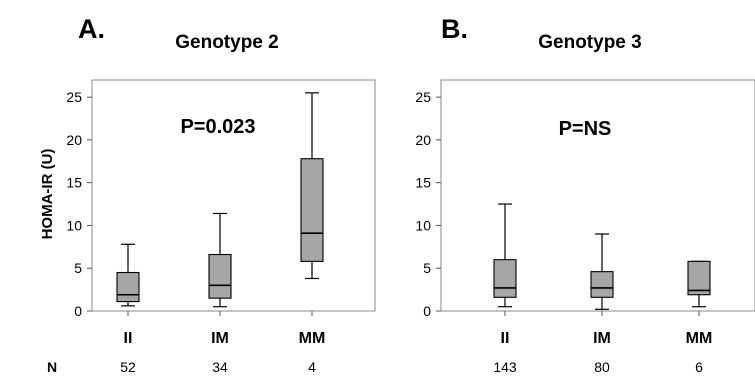  I want to click on panel-b-title: Genotype 3, so click(589, 42).